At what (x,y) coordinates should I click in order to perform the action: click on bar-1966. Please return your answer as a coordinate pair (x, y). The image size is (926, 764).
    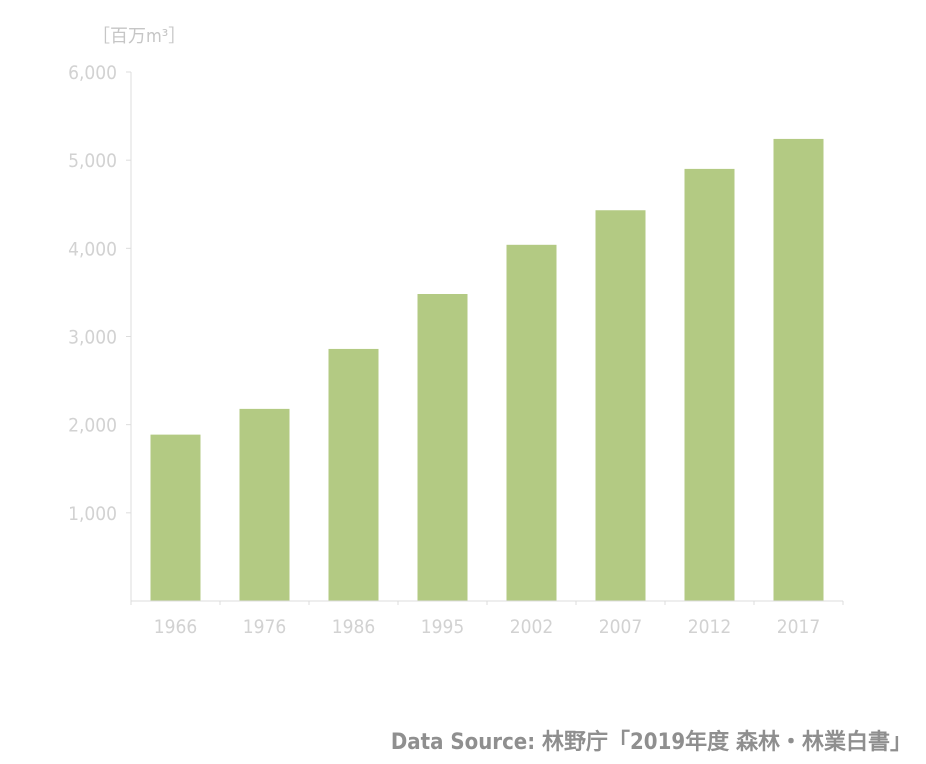
    Looking at the image, I should click on (175, 517).